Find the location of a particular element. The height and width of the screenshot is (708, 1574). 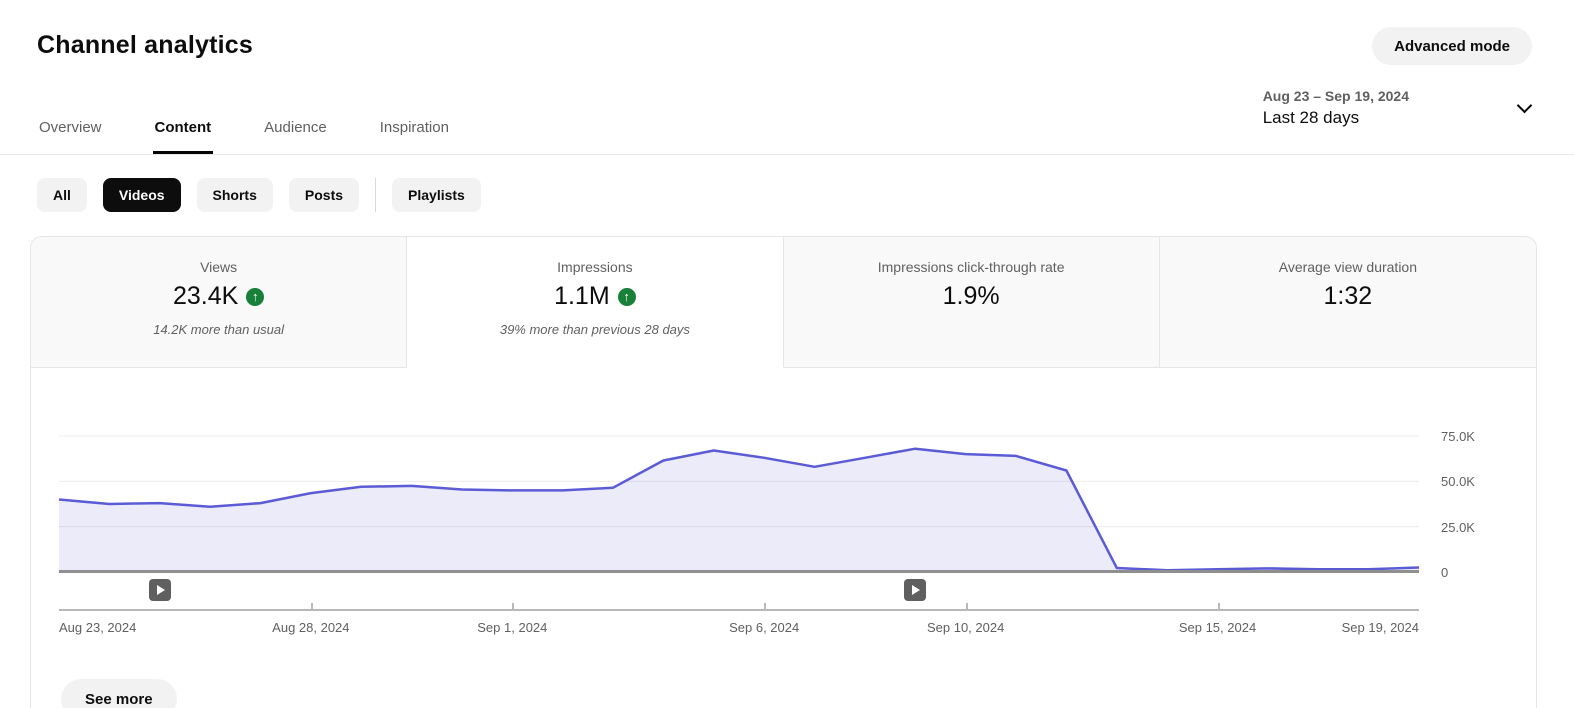

x-axis-tick-label: Sep 19, 2024 is located at coordinates (1380, 627).